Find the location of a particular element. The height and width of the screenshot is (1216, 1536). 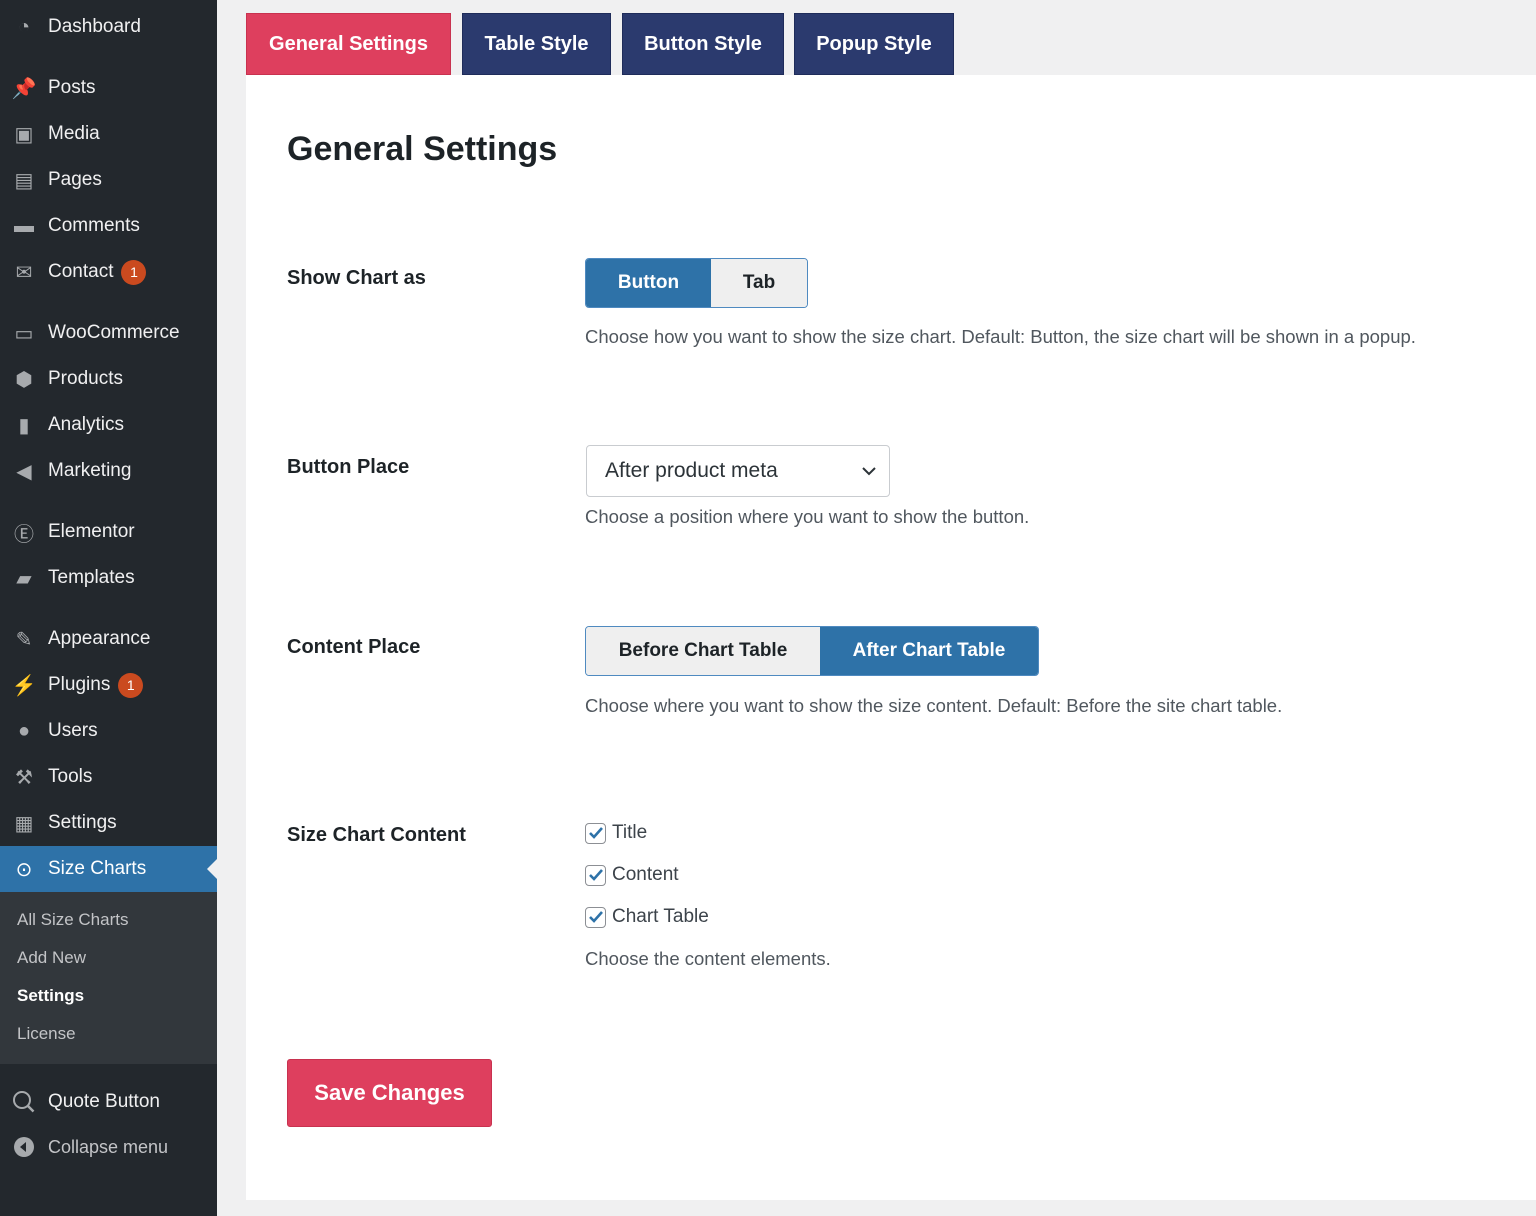

sidebar-item-users: ● Users is located at coordinates (108, 731).